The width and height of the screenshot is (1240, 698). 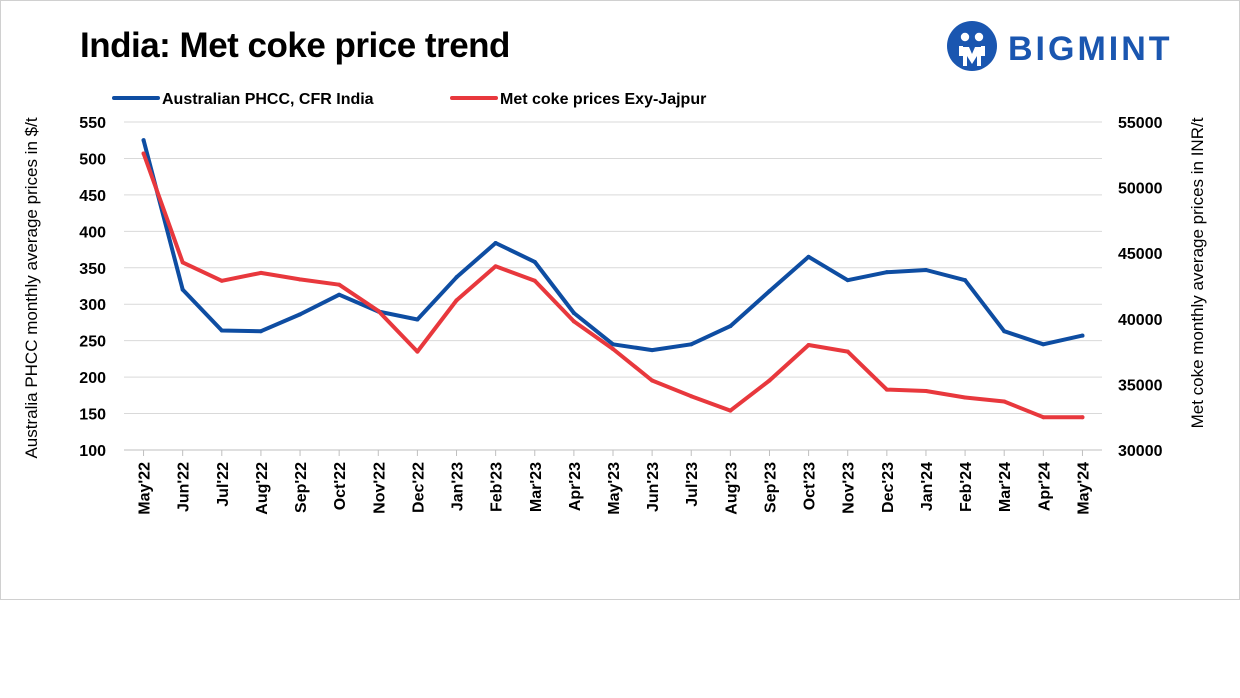 What do you see at coordinates (1140, 123) in the screenshot?
I see `right-tick-label: 55000` at bounding box center [1140, 123].